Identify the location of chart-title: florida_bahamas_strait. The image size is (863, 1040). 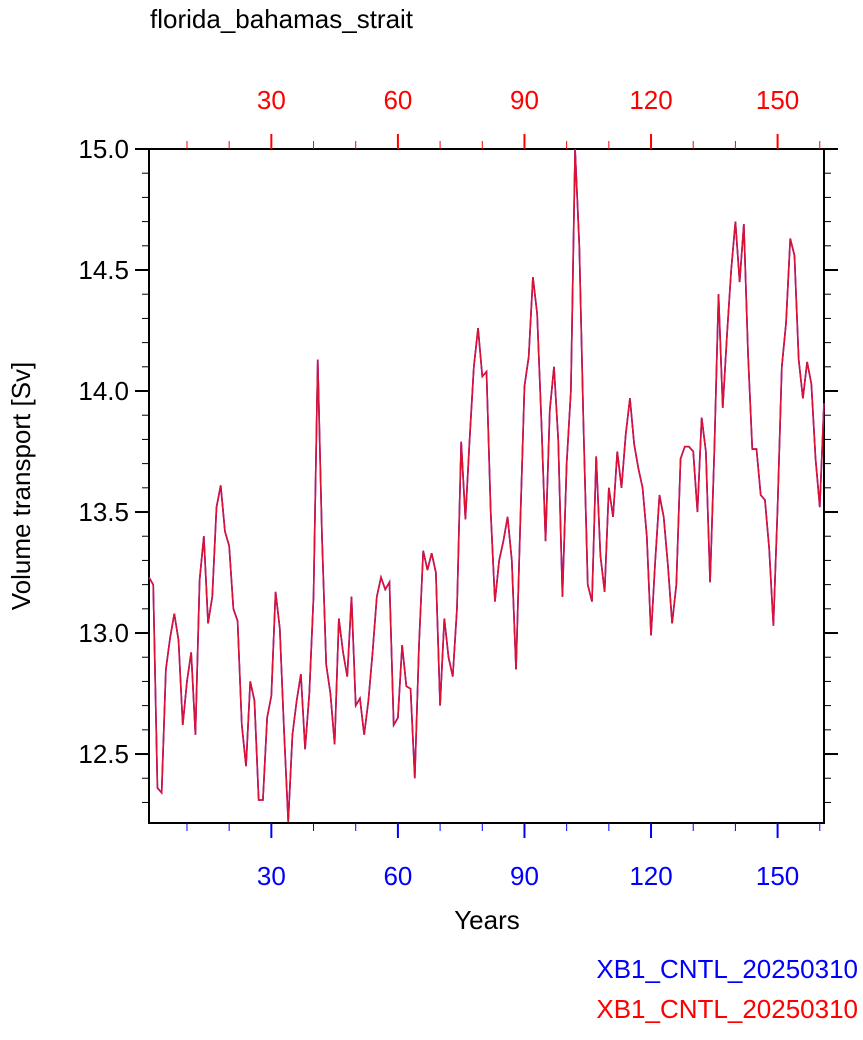
(282, 19).